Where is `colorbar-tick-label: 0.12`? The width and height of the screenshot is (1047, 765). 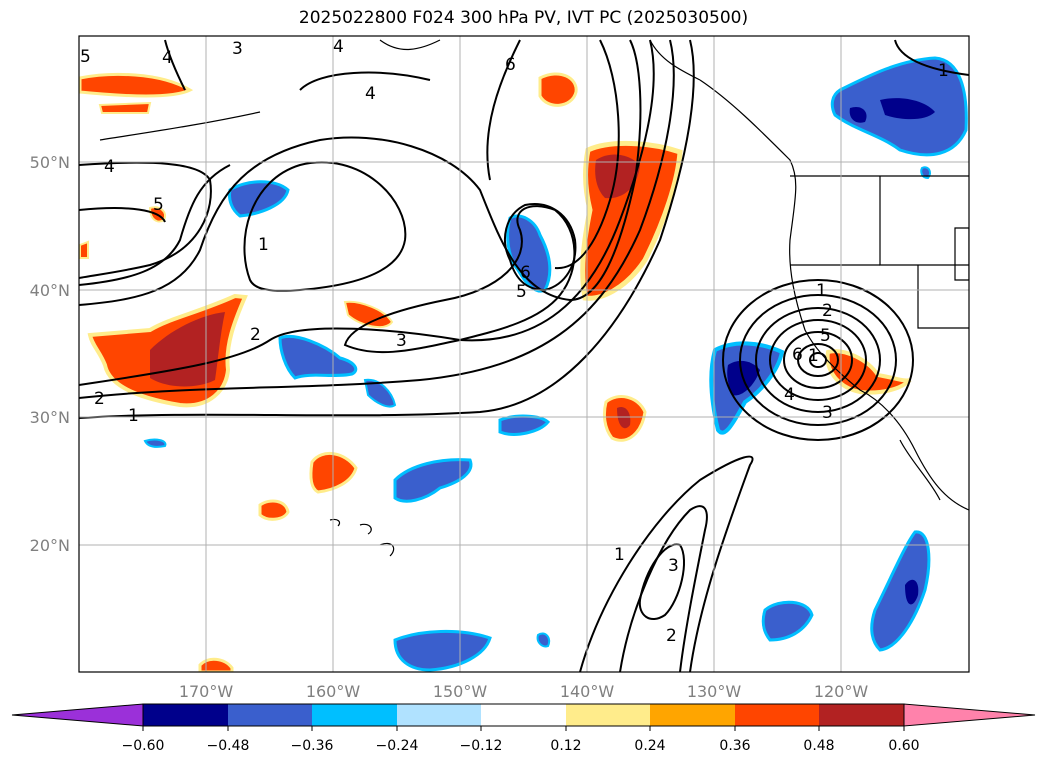 colorbar-tick-label: 0.12 is located at coordinates (565, 746).